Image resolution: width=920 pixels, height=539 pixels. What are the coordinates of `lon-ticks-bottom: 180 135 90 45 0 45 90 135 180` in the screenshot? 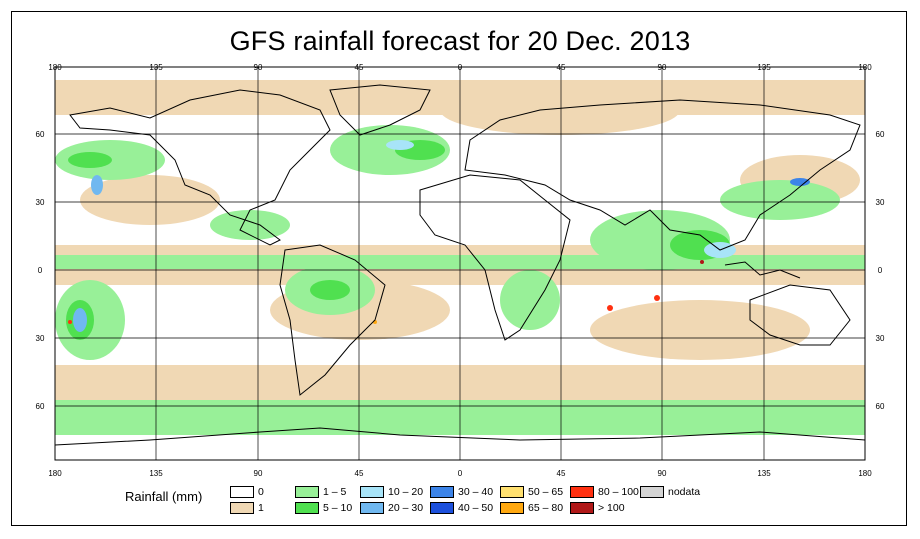 It's located at (460, 473).